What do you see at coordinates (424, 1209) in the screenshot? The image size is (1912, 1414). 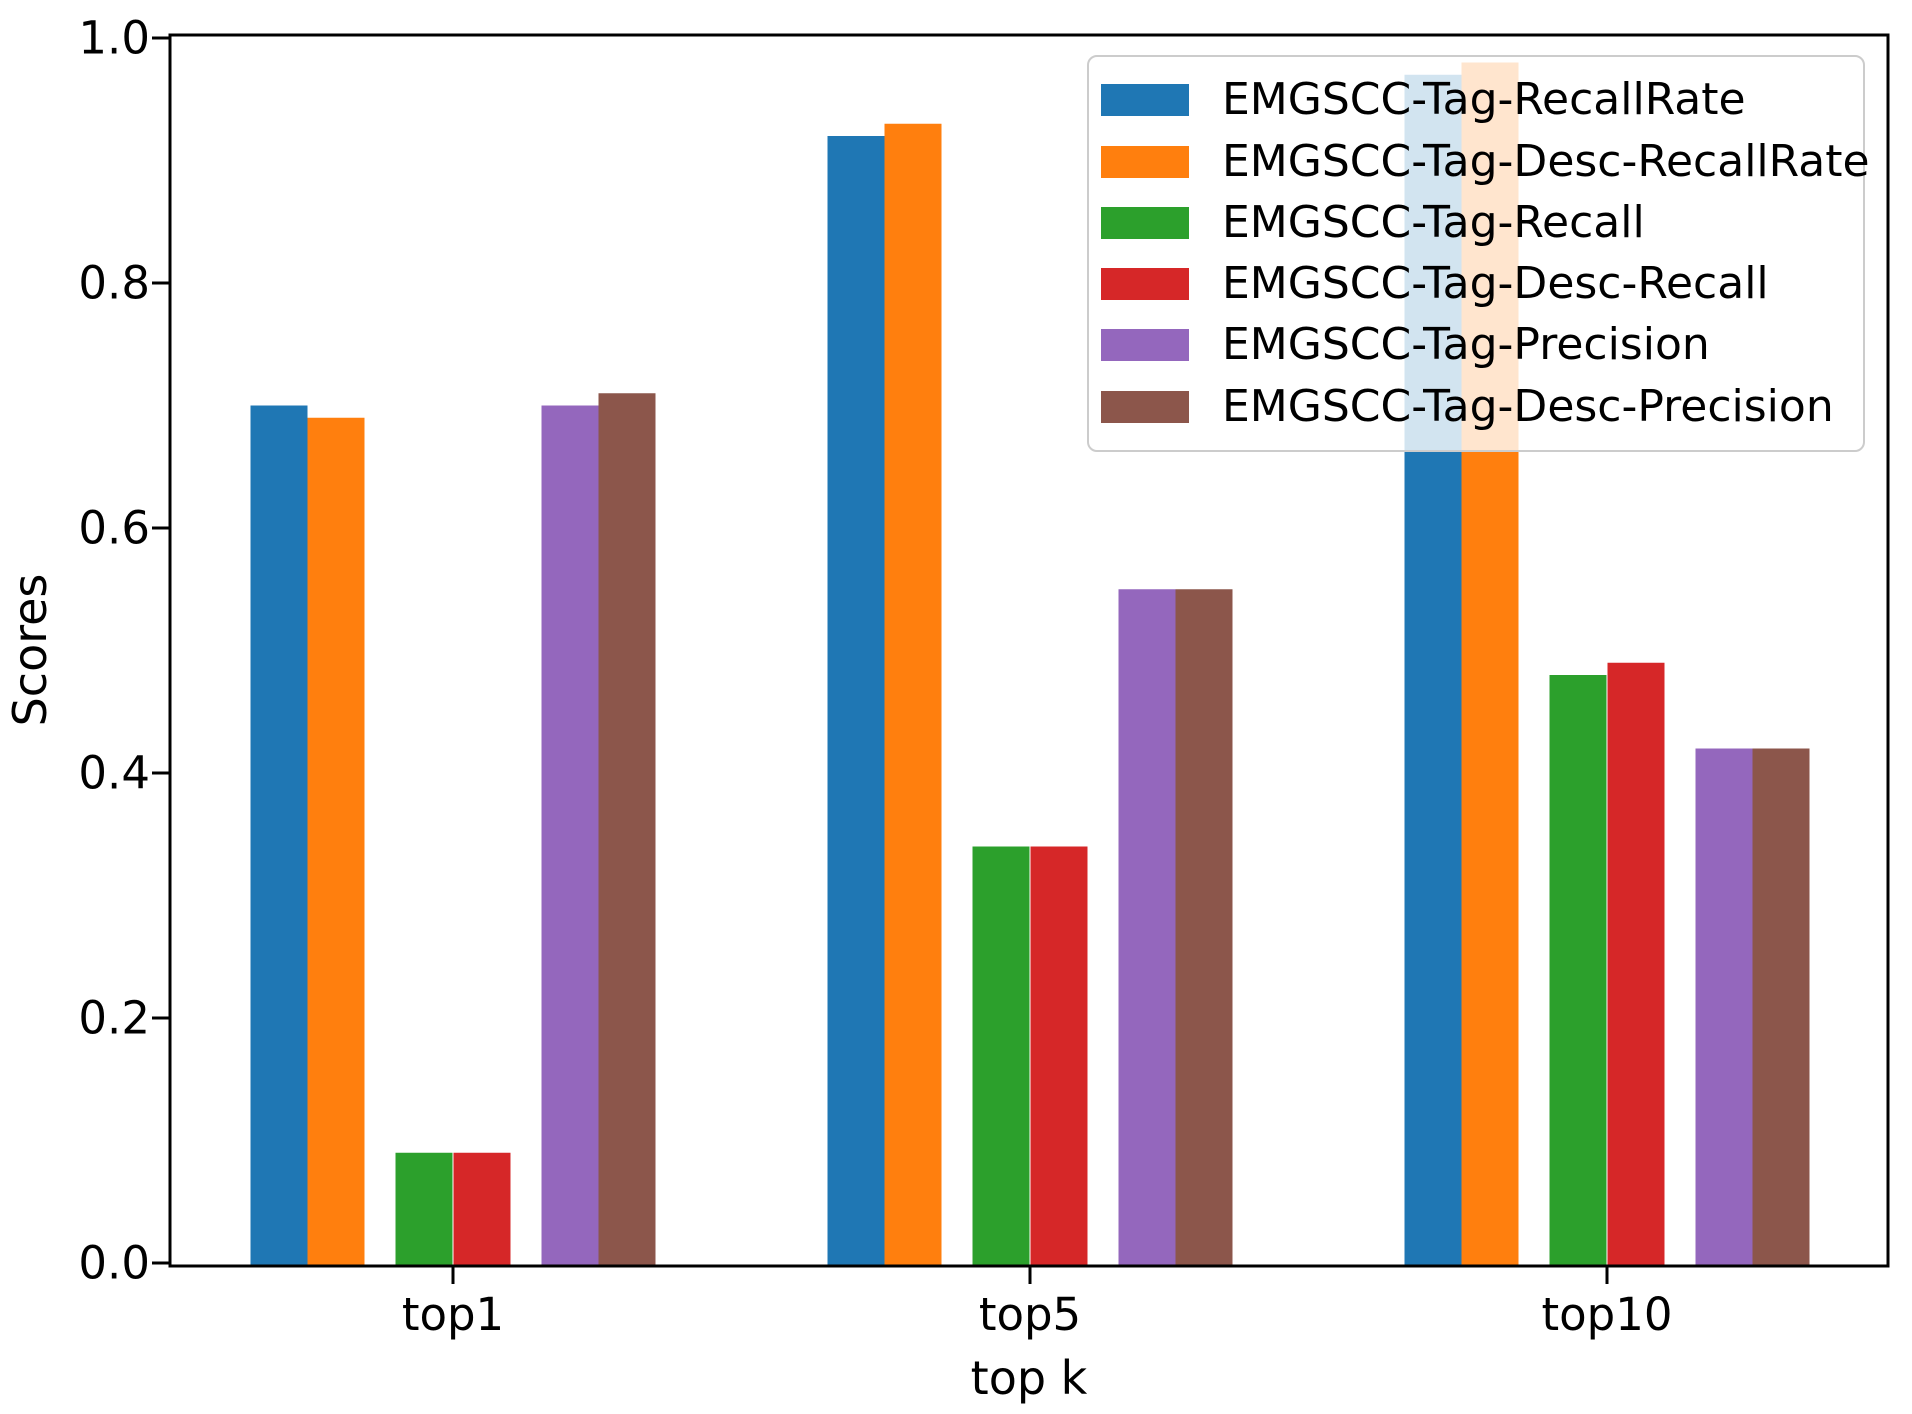 I see `bar-top1-EMGSCC-Tag-Recall` at bounding box center [424, 1209].